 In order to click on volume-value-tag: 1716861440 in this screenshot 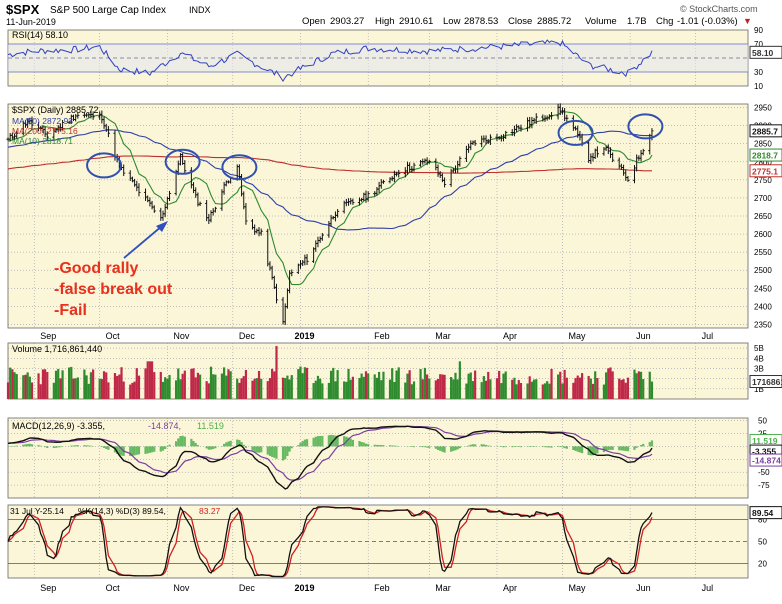, I will do `click(767, 382)`.